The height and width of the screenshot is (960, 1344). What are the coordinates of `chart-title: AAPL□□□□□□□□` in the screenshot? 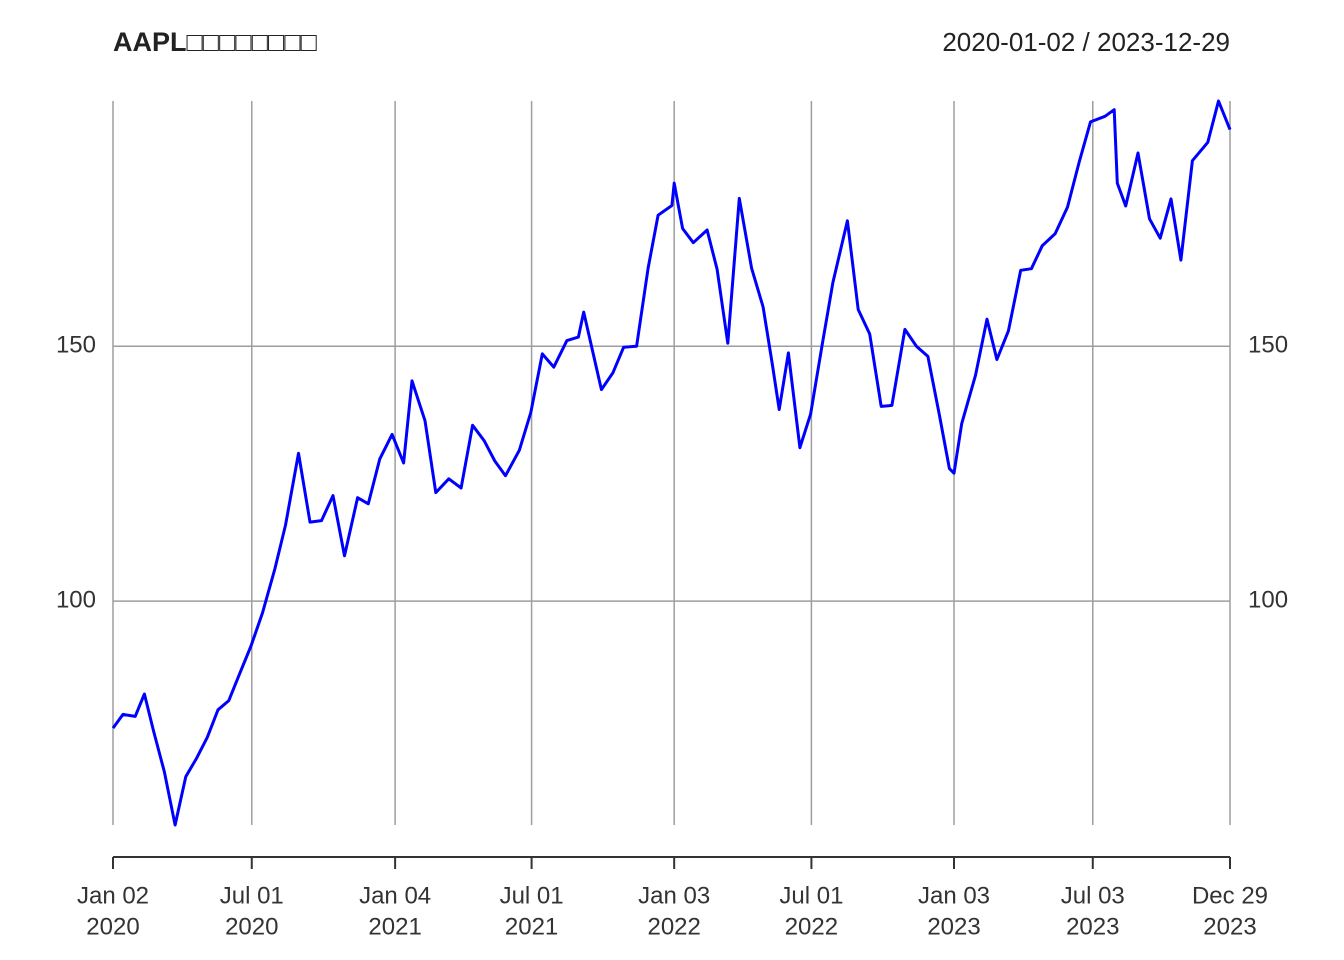 It's located at (215, 42).